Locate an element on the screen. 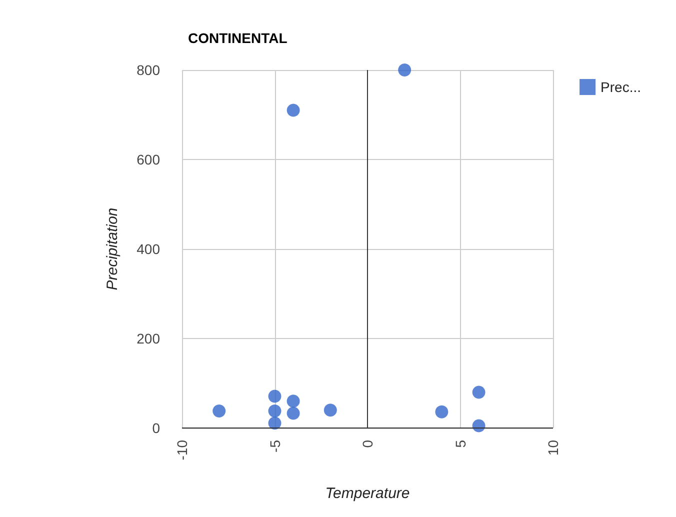  x-tick-label: 5 is located at coordinates (460, 444).